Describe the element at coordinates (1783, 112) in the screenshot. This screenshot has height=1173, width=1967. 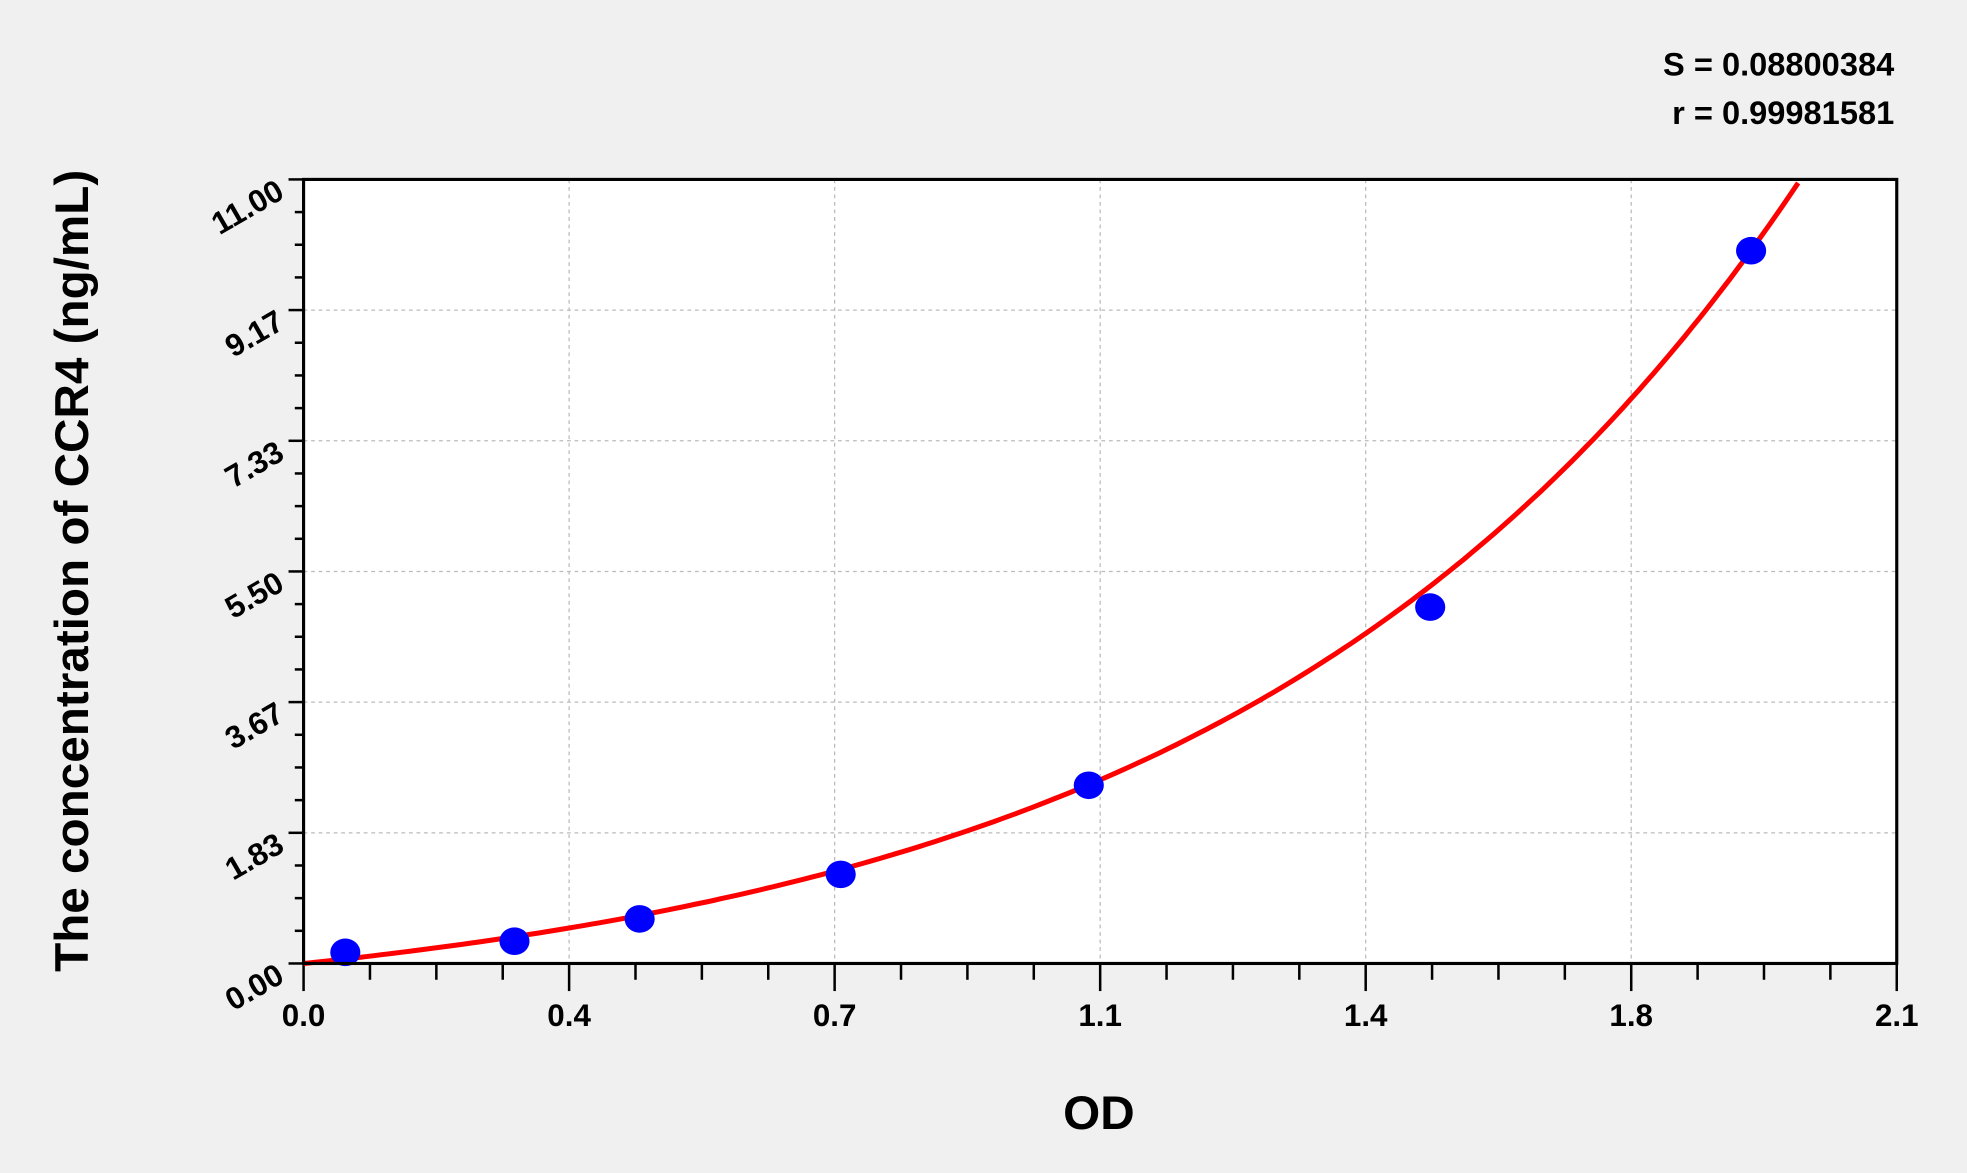
I see `stat-r: r = 0.99981581` at that location.